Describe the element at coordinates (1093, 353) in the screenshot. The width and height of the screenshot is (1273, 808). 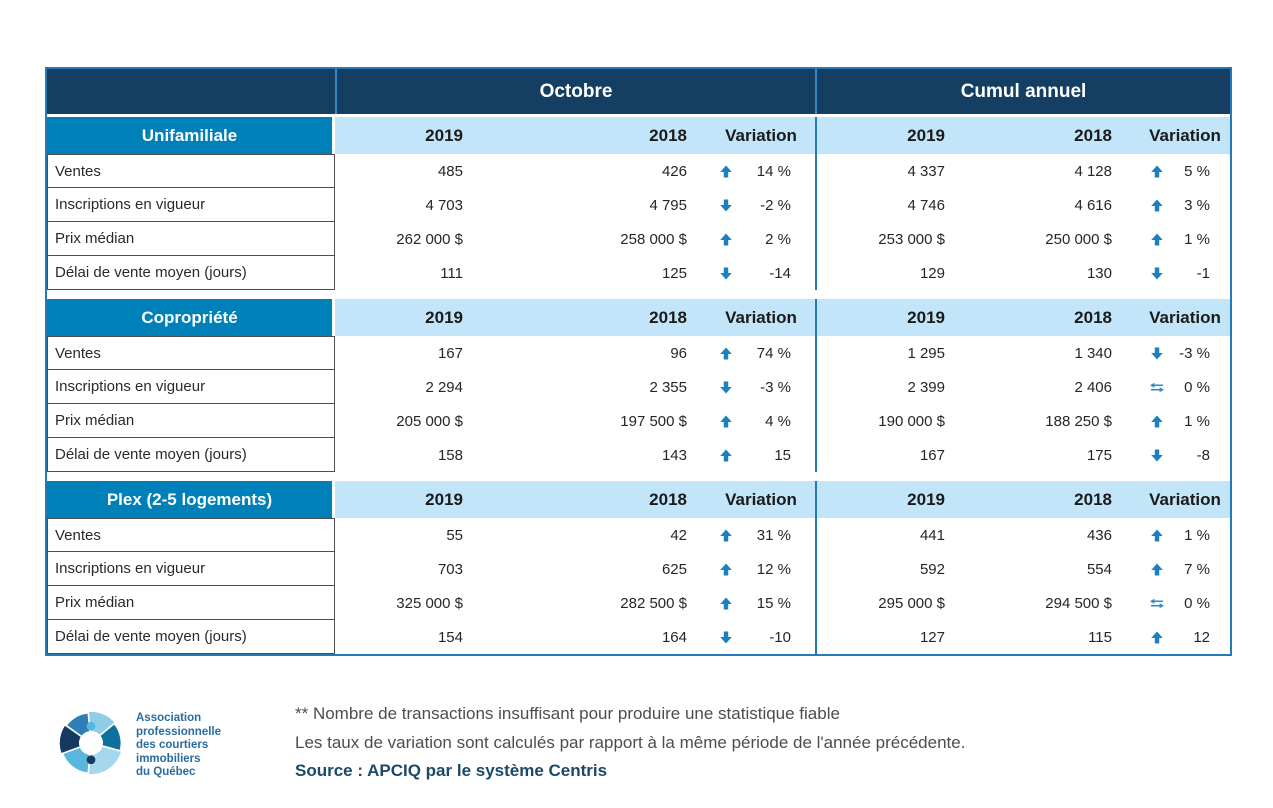
I see `cumul-2018-value: 1 340` at that location.